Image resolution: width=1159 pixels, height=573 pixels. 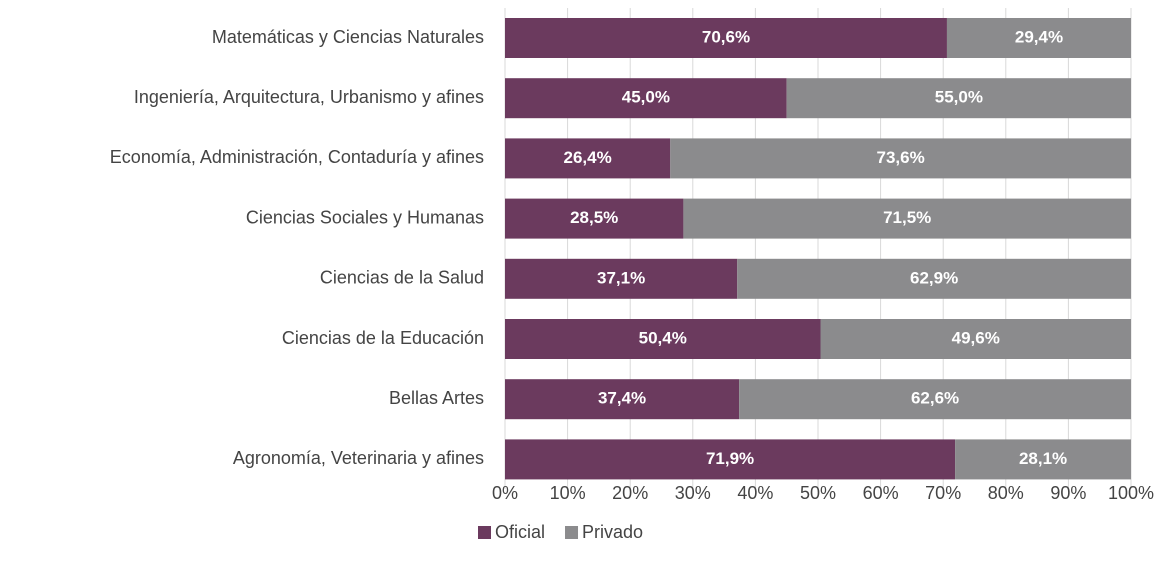 What do you see at coordinates (755, 493) in the screenshot?
I see `x-tick-label: 40%` at bounding box center [755, 493].